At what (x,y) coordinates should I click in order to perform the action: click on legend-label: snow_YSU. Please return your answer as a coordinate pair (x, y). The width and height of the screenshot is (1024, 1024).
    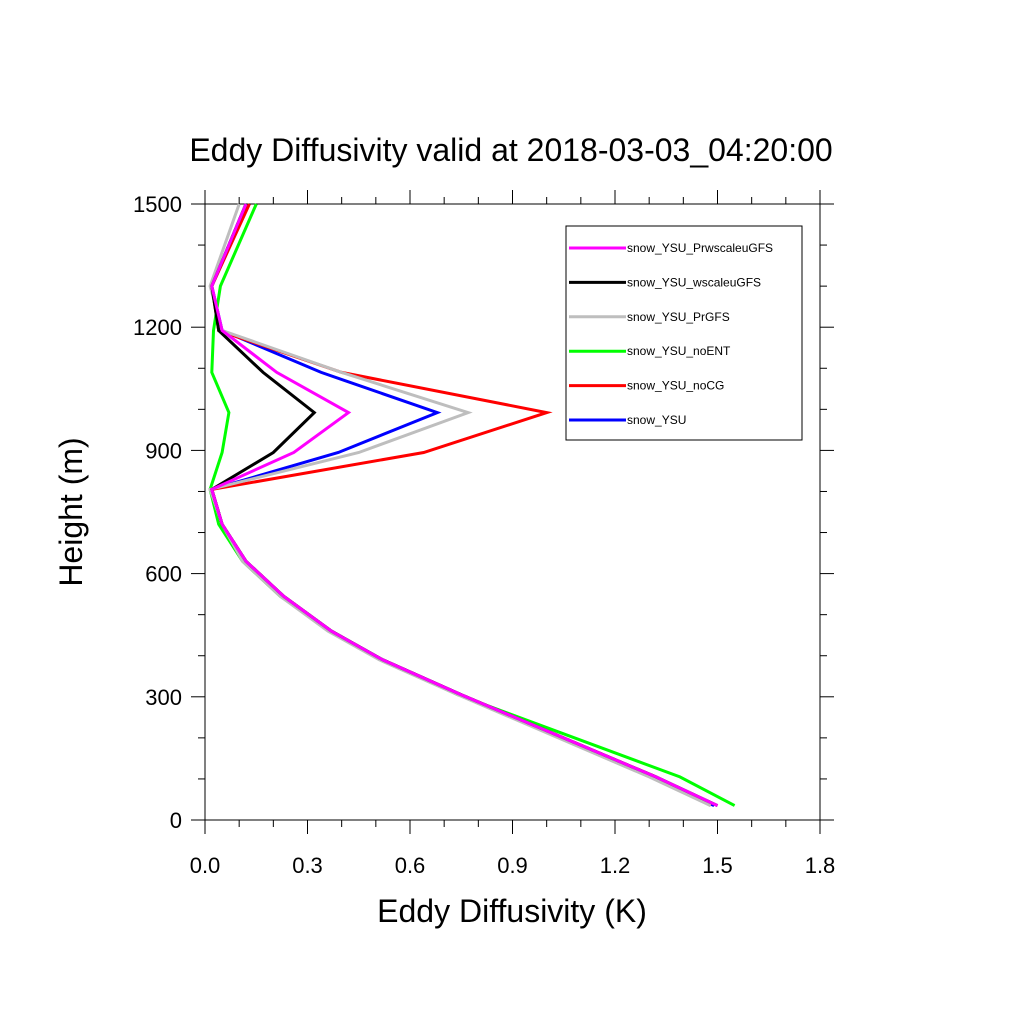
    Looking at the image, I should click on (656, 420).